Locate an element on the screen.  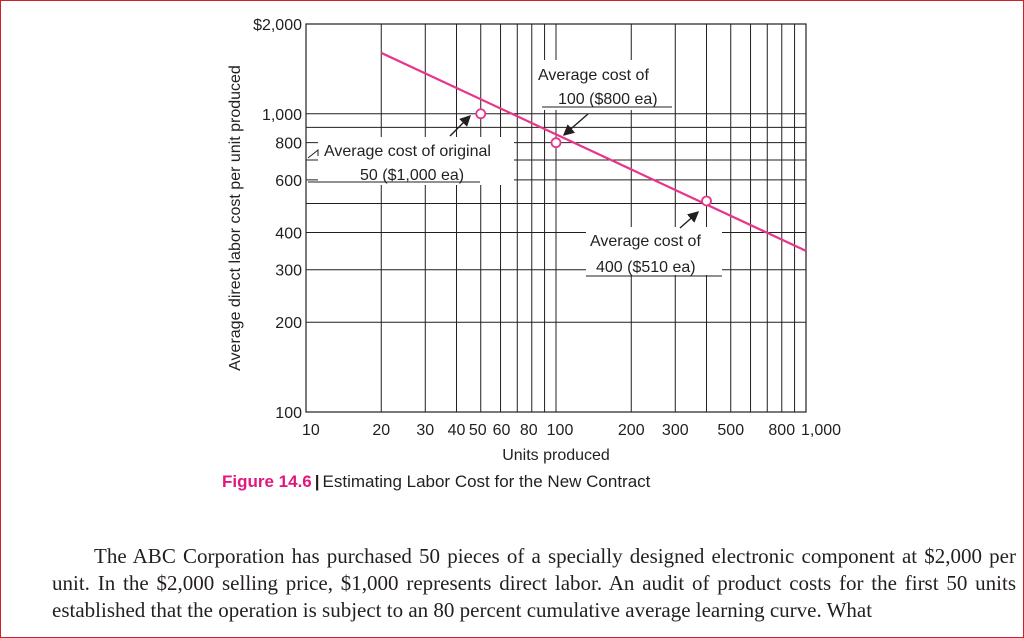
y-tick-label: 600 is located at coordinates (288, 181).